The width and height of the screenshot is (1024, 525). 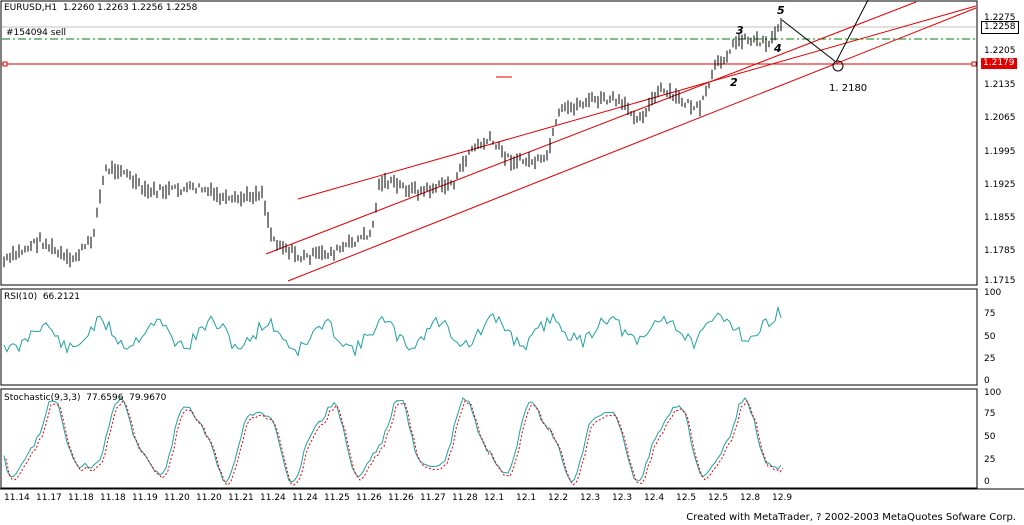 I want to click on date-tick: 12.2, so click(x=558, y=498).